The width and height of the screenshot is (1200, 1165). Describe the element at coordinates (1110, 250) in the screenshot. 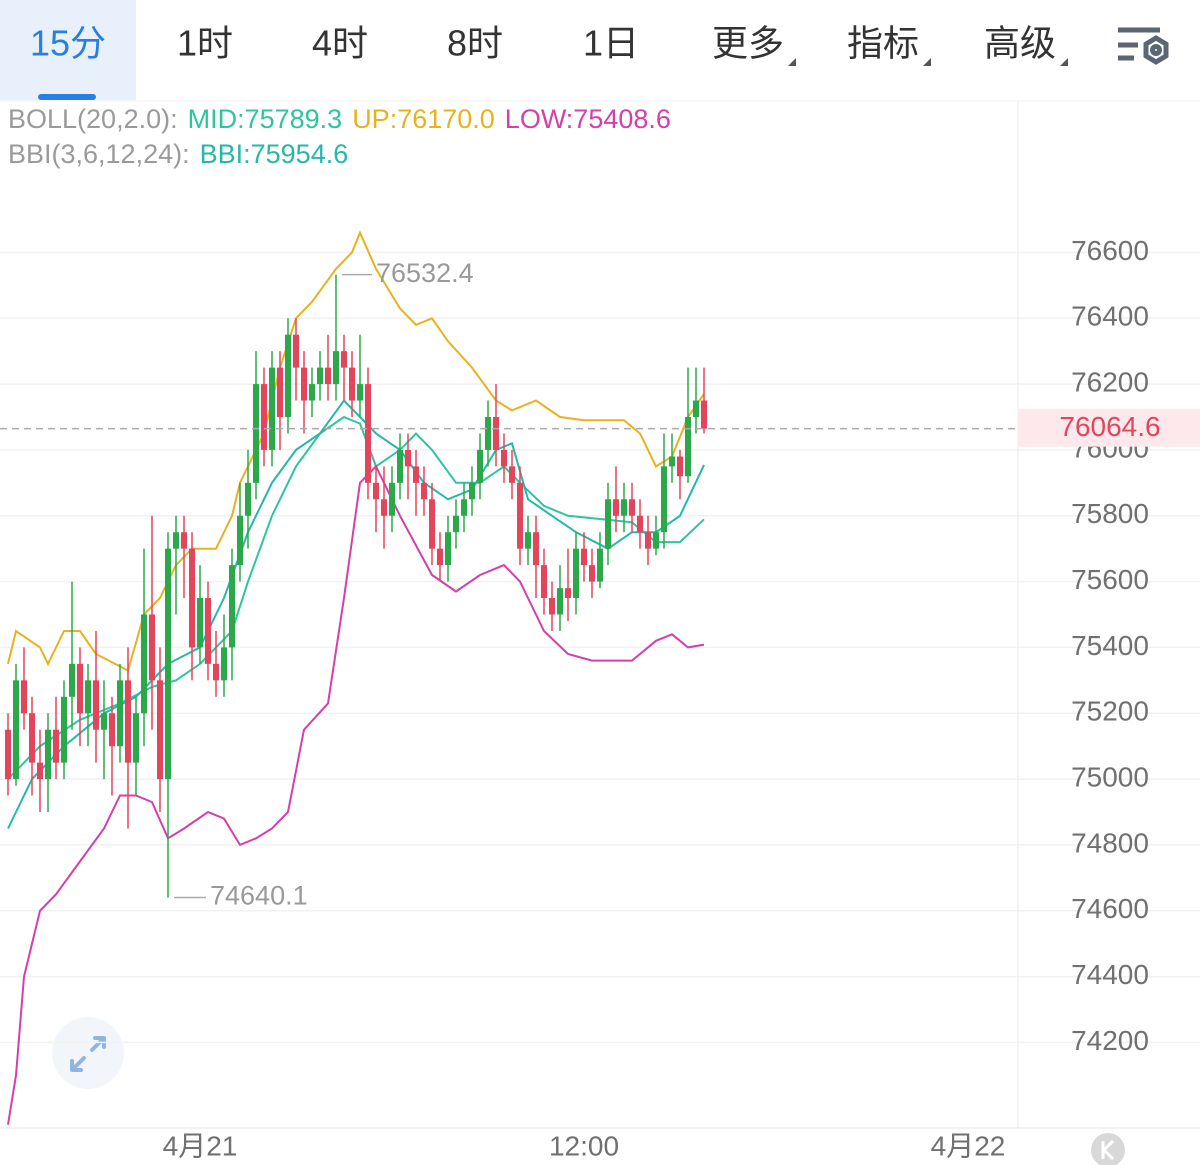

I see `y-tick-label: 76600` at that location.